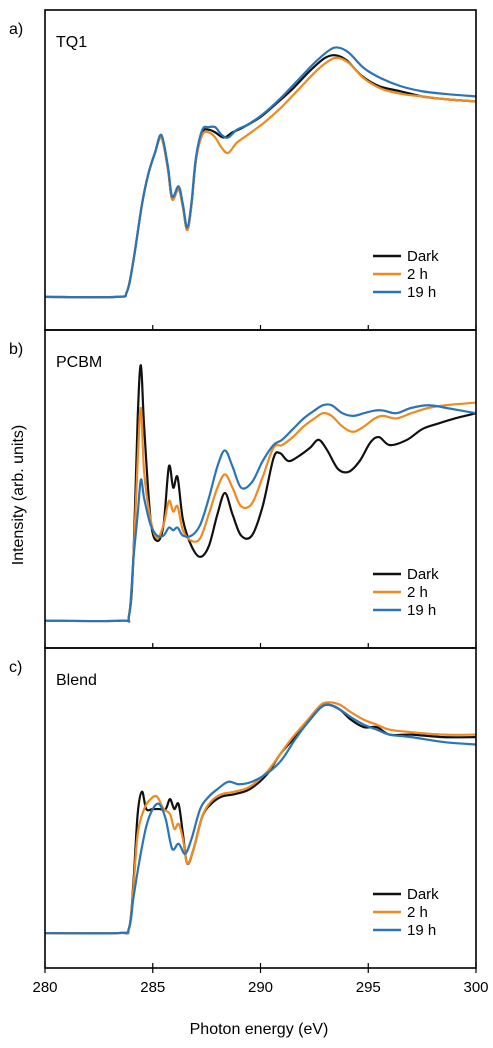 The image size is (493, 1048). Describe the element at coordinates (76, 680) in the screenshot. I see `panel-title: Blend` at that location.